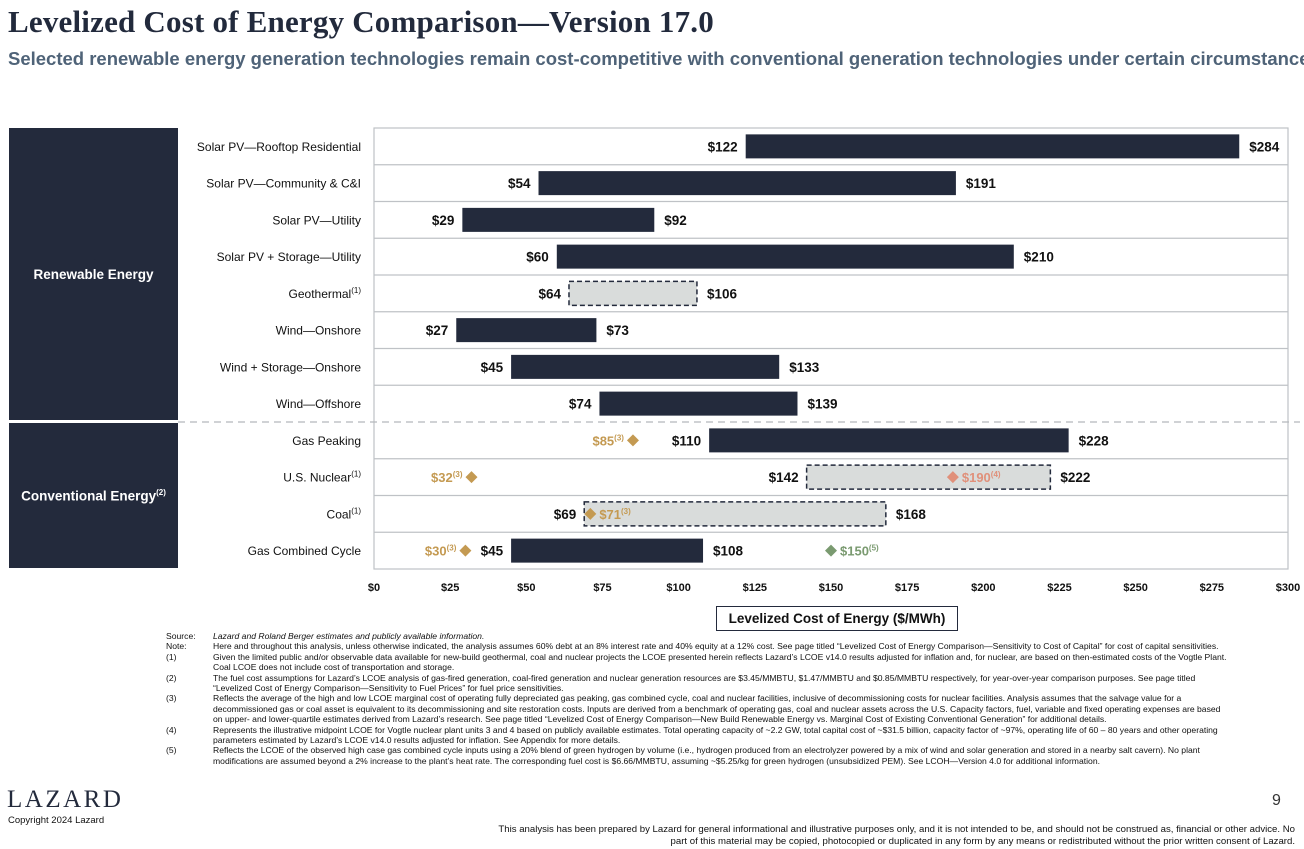 The height and width of the screenshot is (849, 1304). What do you see at coordinates (1264, 146) in the screenshot?
I see `bar-high-label: $284` at bounding box center [1264, 146].